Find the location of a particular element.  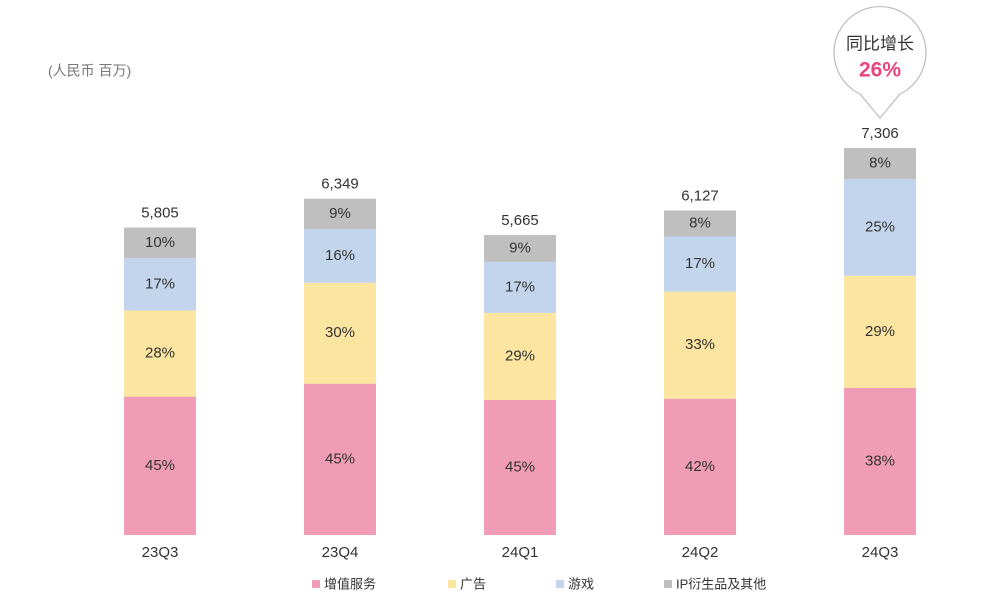

segment-label: 25% is located at coordinates (880, 226).